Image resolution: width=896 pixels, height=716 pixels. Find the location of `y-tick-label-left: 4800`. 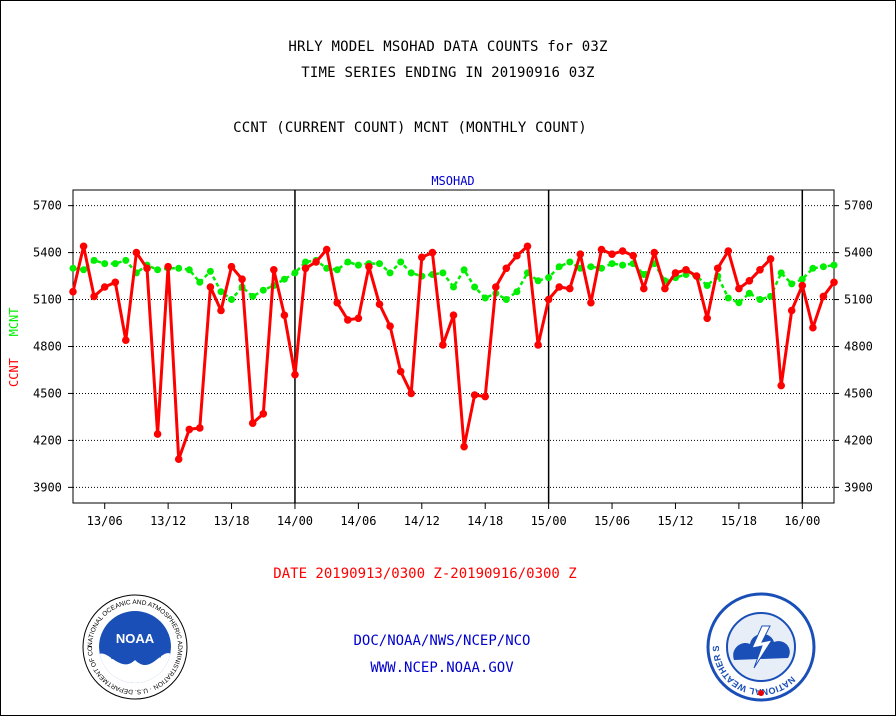

y-tick-label-left: 4800 is located at coordinates (47, 347).